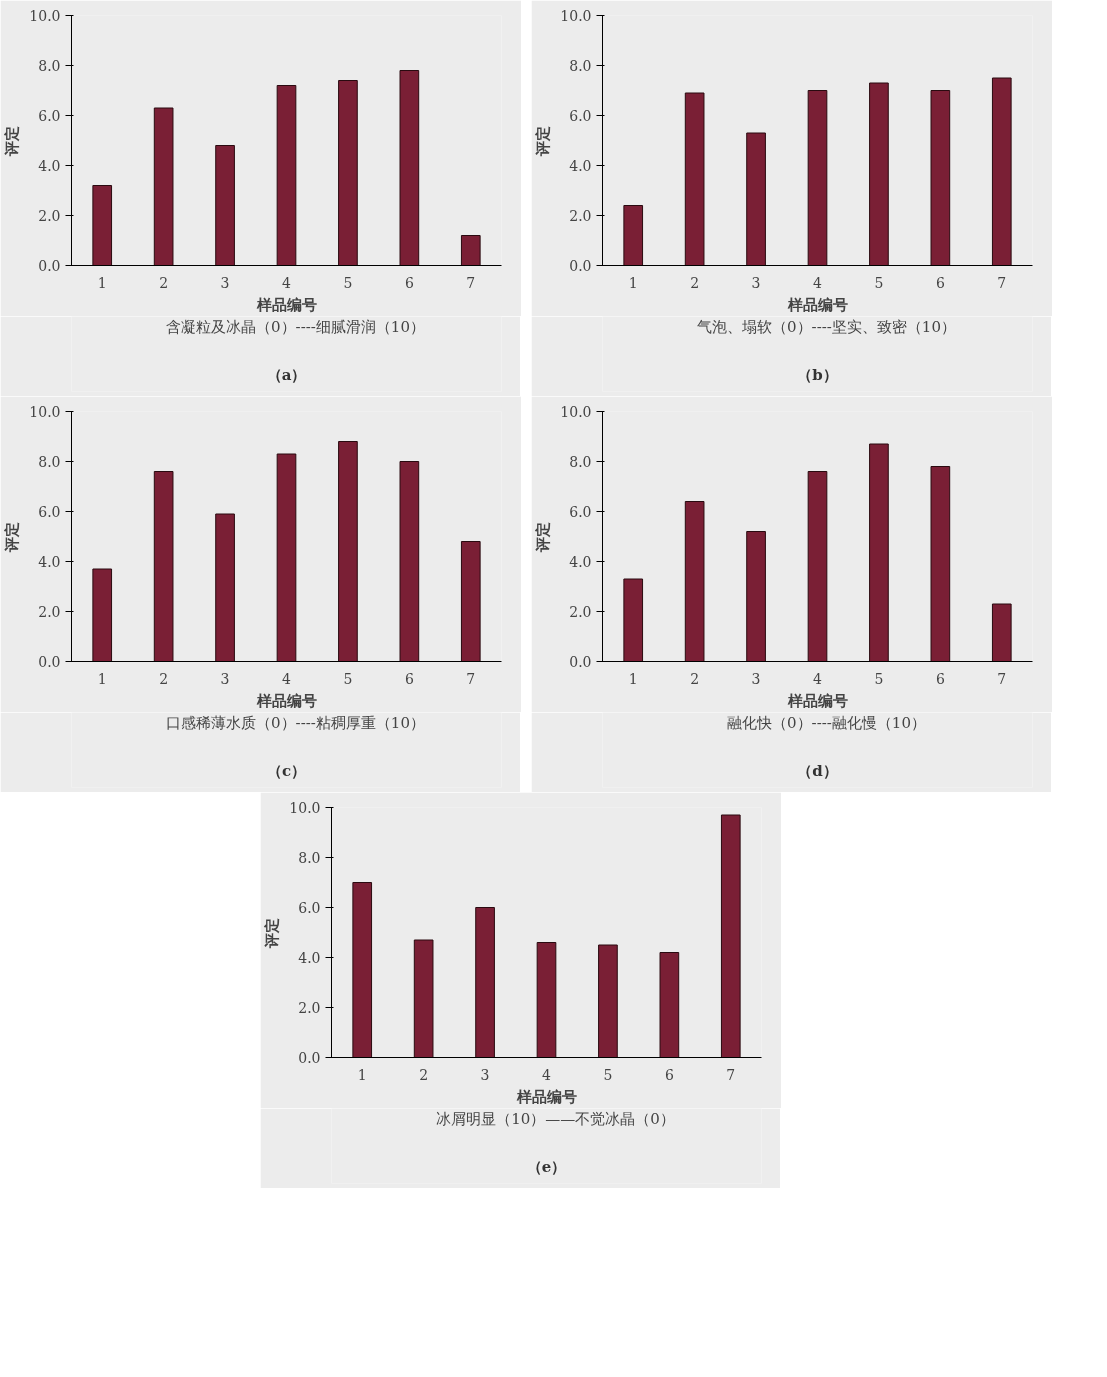 This screenshot has width=1107, height=1377. Describe the element at coordinates (286, 374) in the screenshot. I see `text: （a）` at that location.